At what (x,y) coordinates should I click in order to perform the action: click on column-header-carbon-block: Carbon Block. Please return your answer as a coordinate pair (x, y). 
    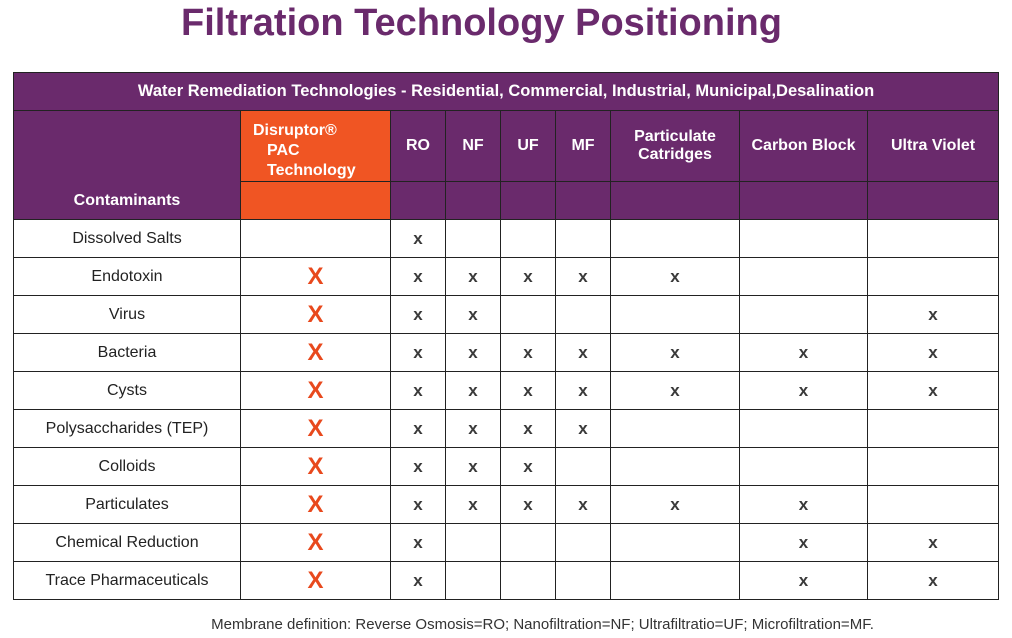
    Looking at the image, I should click on (803, 146).